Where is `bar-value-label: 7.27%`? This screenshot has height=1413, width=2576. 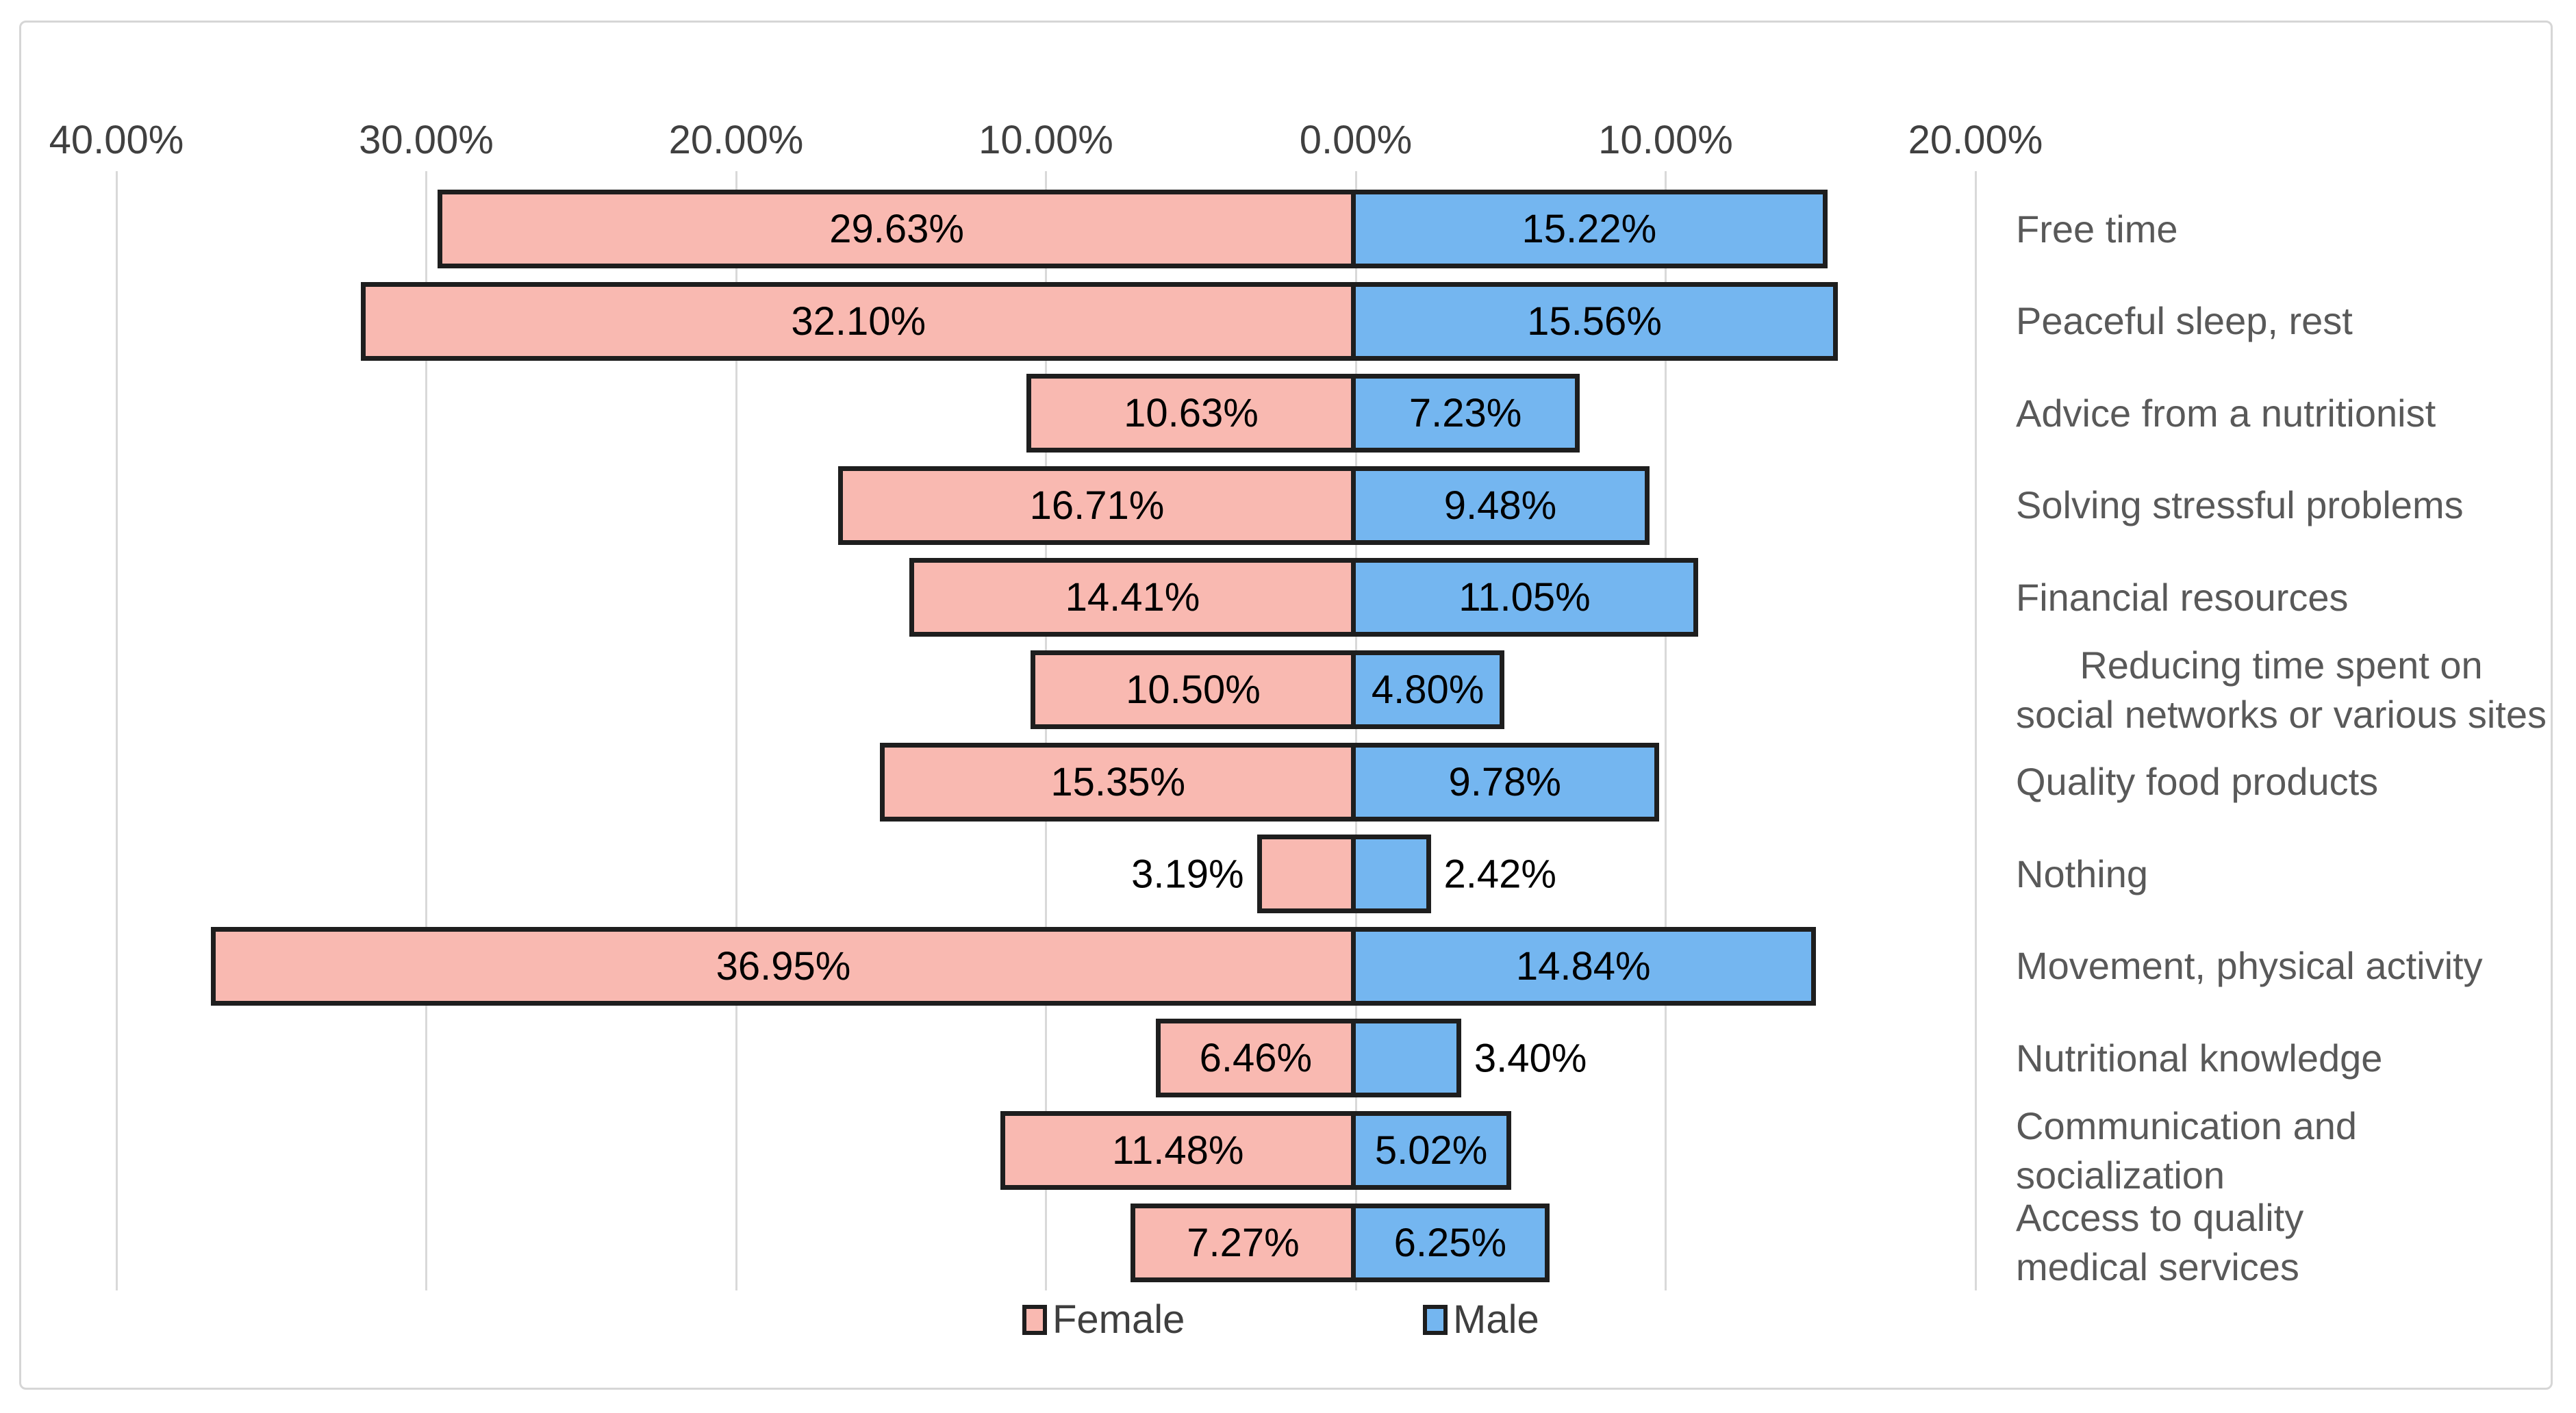
bar-value-label: 7.27% is located at coordinates (1243, 1242).